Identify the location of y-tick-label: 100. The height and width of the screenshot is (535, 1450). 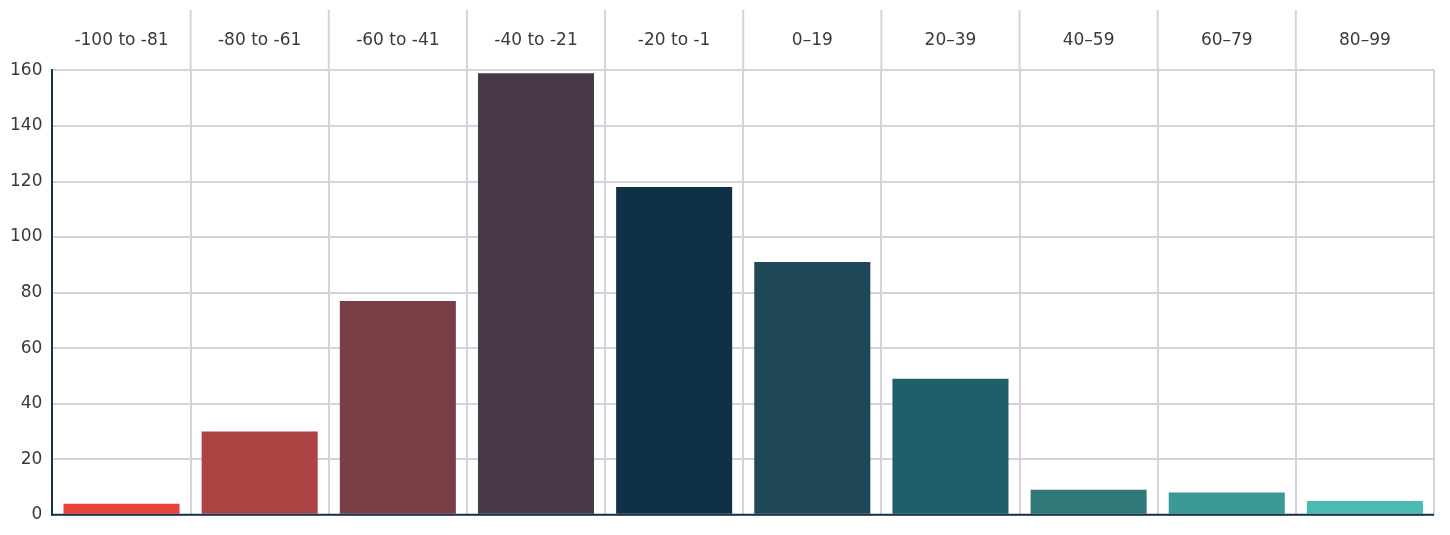
(26, 235).